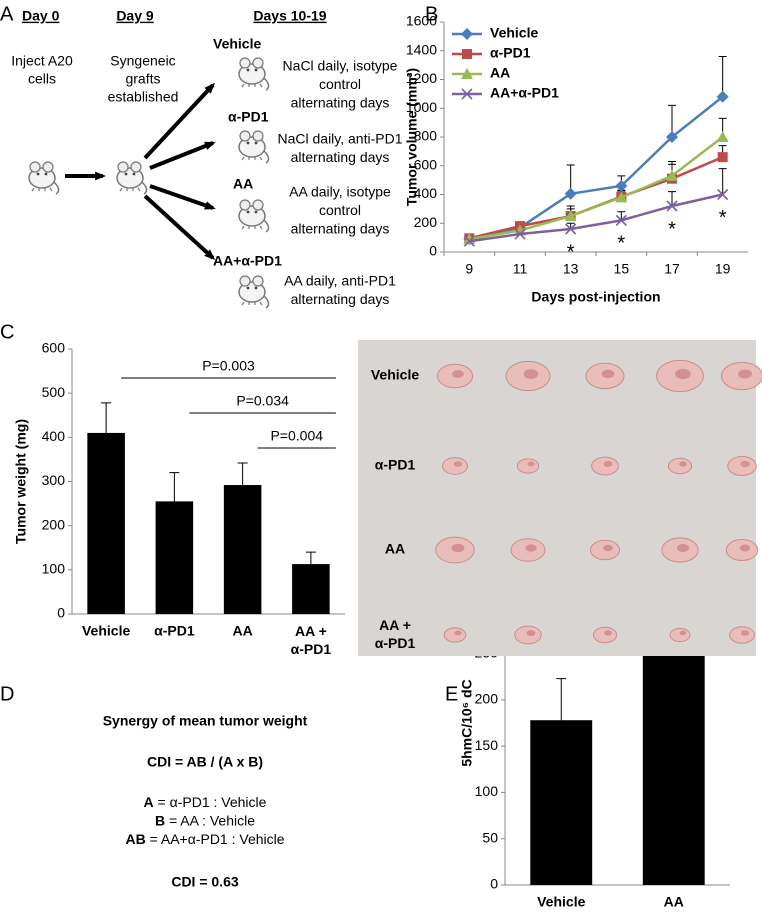 The image size is (762, 912). I want to click on legend-label: α-PD1, so click(510, 53).